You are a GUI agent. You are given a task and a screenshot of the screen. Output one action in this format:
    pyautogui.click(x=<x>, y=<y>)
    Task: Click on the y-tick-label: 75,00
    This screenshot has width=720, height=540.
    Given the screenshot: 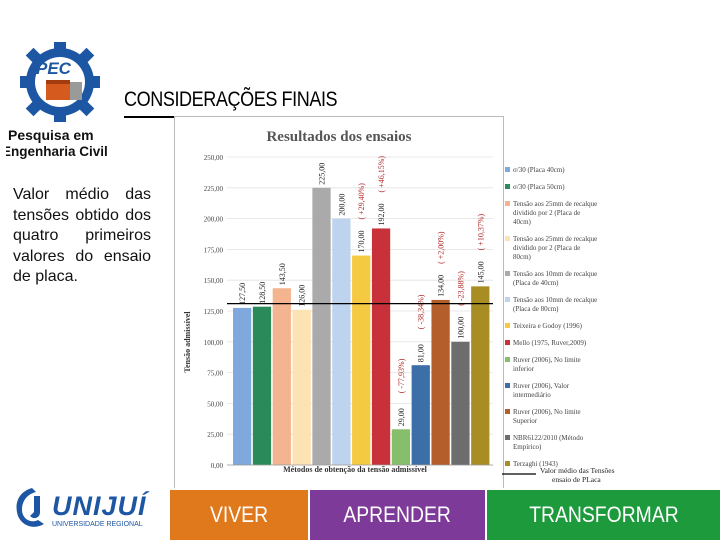 What is the action you would take?
    pyautogui.click(x=215, y=374)
    